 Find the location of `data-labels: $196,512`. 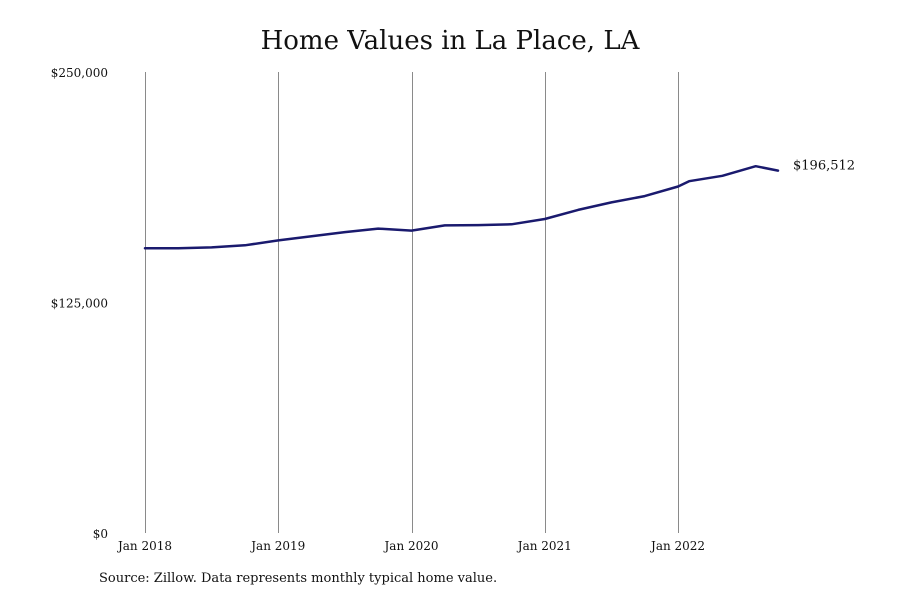

data-labels: $196,512 is located at coordinates (824, 166).